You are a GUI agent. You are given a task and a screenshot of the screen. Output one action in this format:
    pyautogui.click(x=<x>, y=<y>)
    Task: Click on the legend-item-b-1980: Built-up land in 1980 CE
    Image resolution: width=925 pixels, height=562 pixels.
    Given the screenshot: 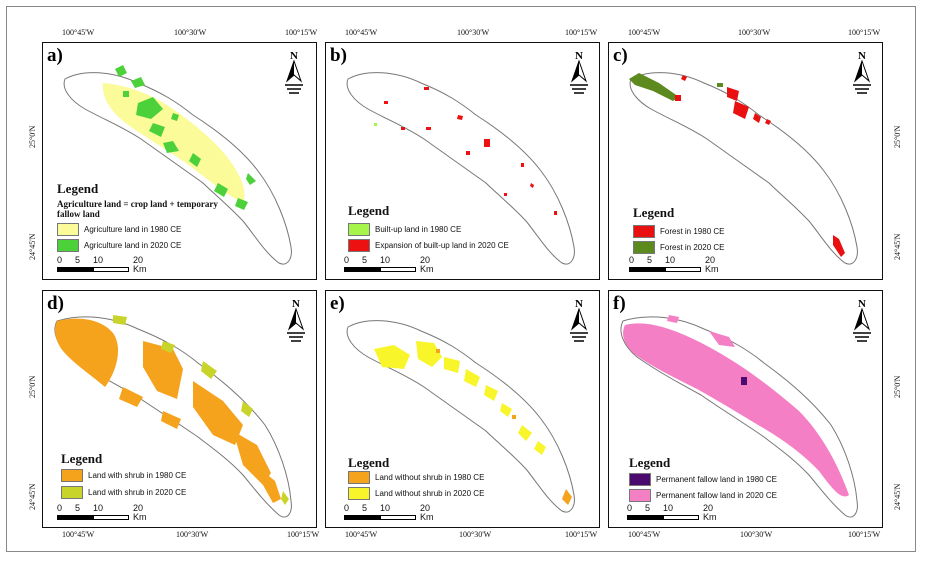 What is the action you would take?
    pyautogui.click(x=404, y=229)
    